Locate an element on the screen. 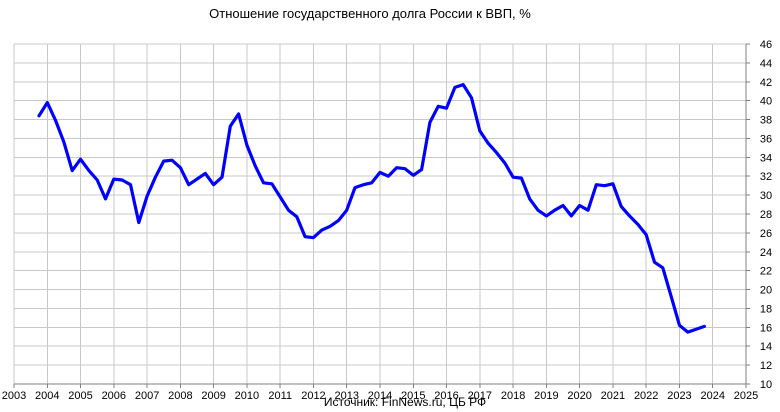 The image size is (780, 412). y-tick-label: 18 is located at coordinates (766, 309).